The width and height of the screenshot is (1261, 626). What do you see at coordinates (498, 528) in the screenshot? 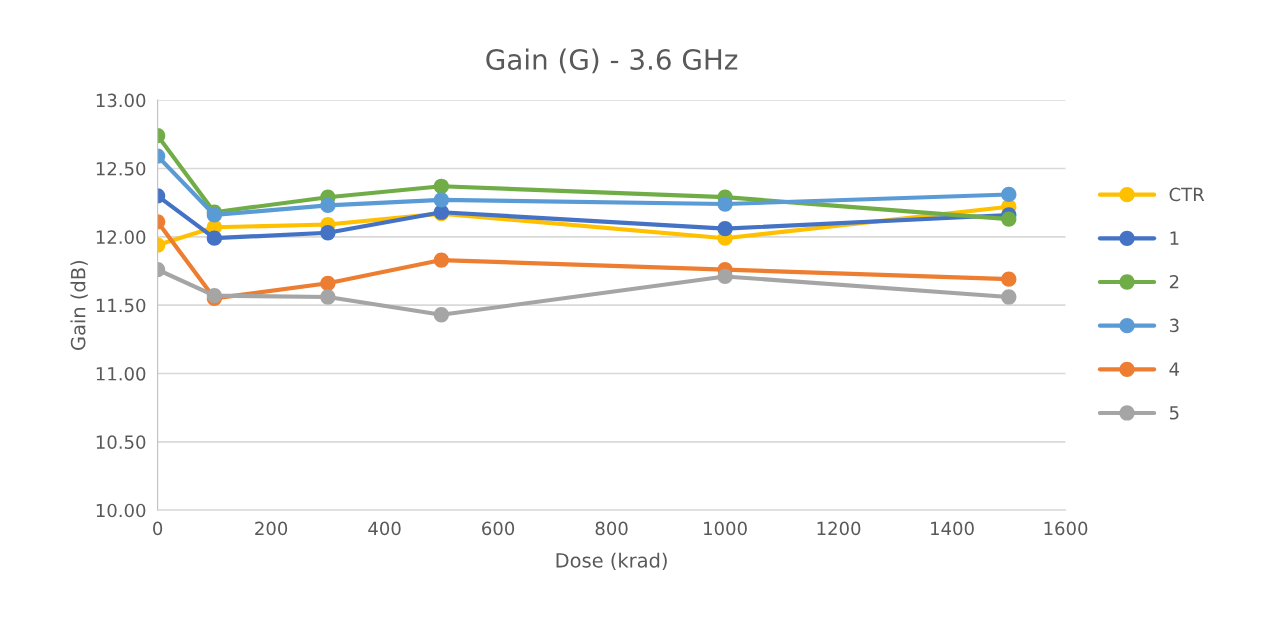
I see `x-tick-label: 600` at bounding box center [498, 528].